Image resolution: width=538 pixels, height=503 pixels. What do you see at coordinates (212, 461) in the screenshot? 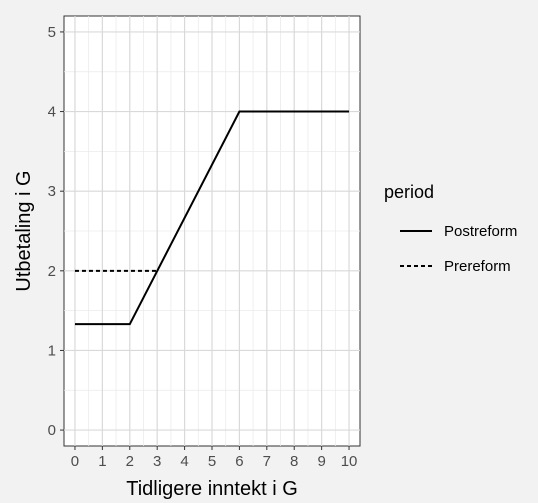
I see `x-tick-label: 5` at bounding box center [212, 461].